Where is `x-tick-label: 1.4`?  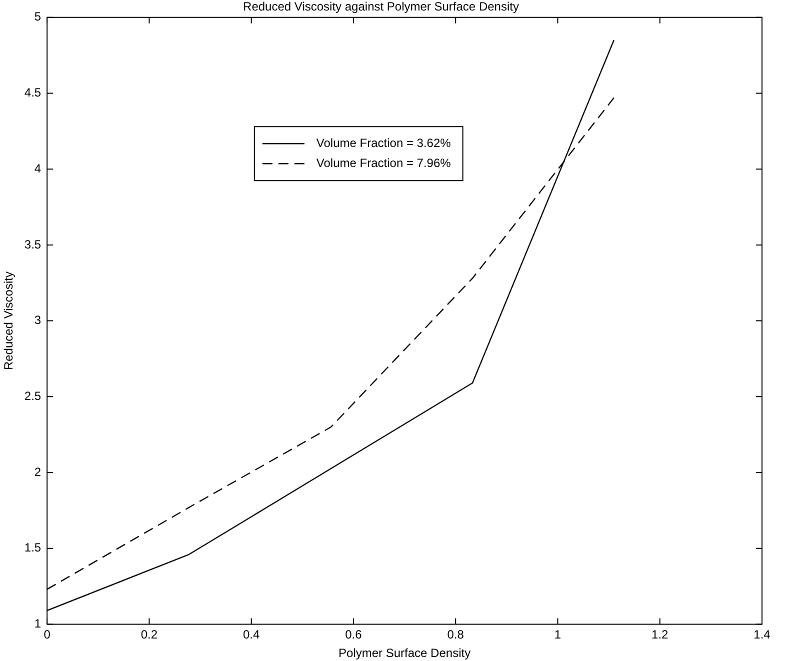
x-tick-label: 1.4 is located at coordinates (762, 635).